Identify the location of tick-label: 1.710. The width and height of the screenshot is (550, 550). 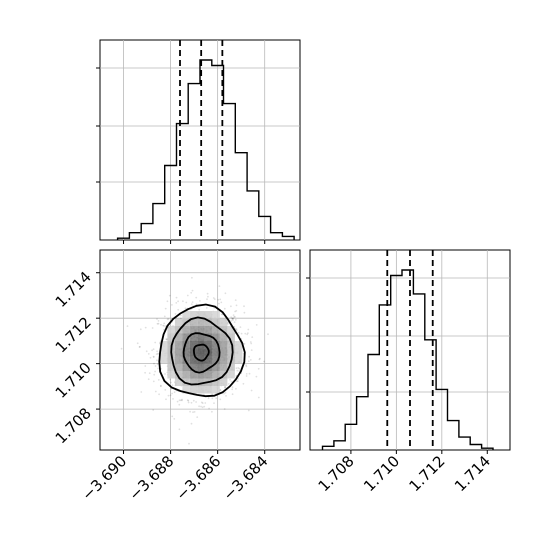
(73, 380).